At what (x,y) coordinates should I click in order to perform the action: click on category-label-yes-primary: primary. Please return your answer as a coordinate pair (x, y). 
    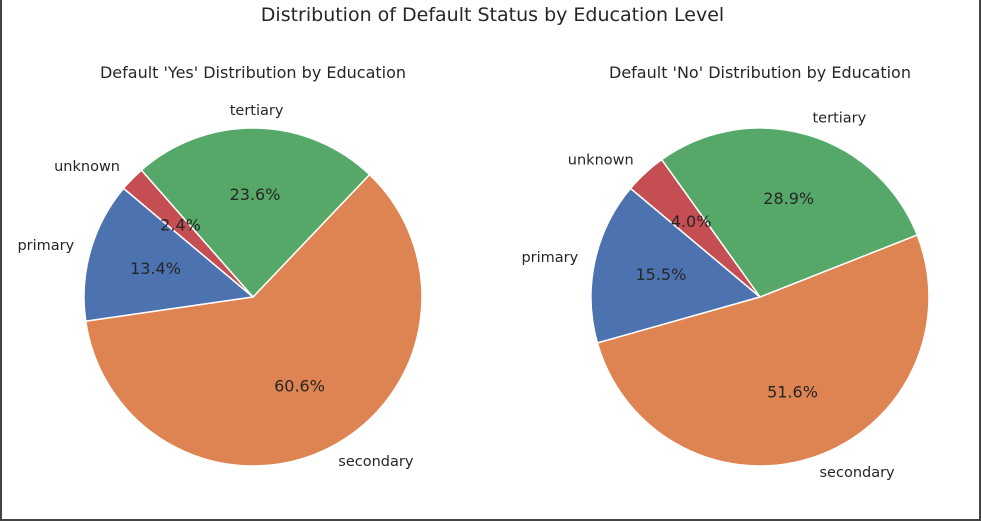
    Looking at the image, I should click on (45, 246).